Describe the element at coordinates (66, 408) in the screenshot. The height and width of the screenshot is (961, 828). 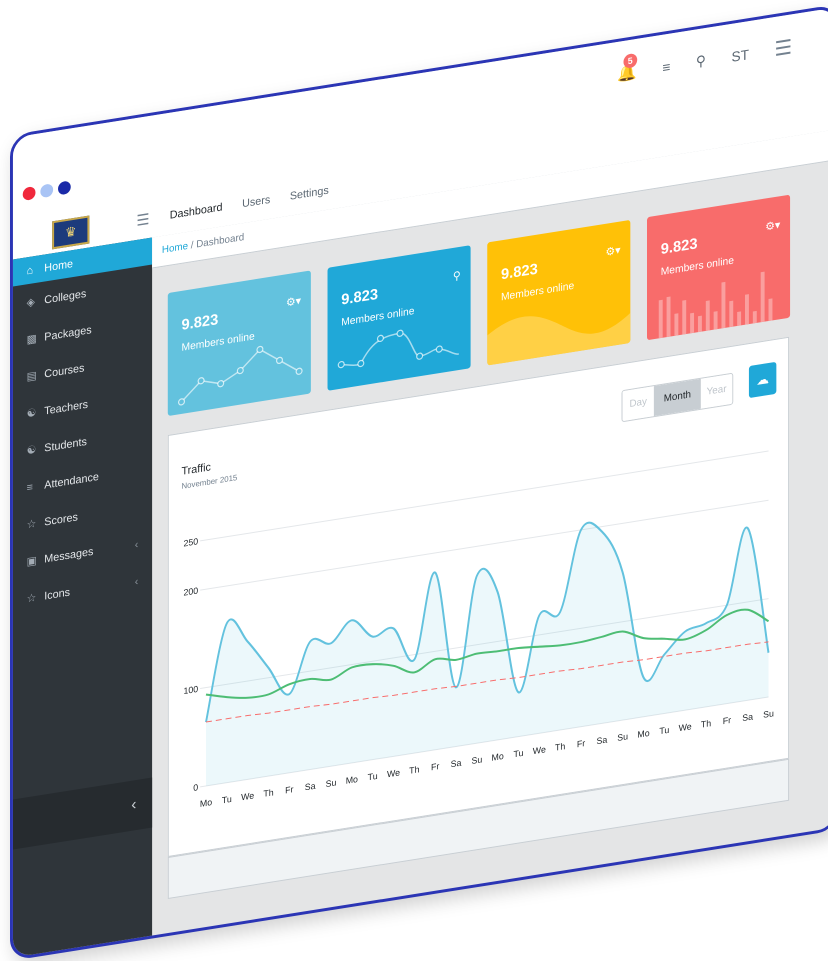
I see `sidebar-item-label: Teachers` at that location.